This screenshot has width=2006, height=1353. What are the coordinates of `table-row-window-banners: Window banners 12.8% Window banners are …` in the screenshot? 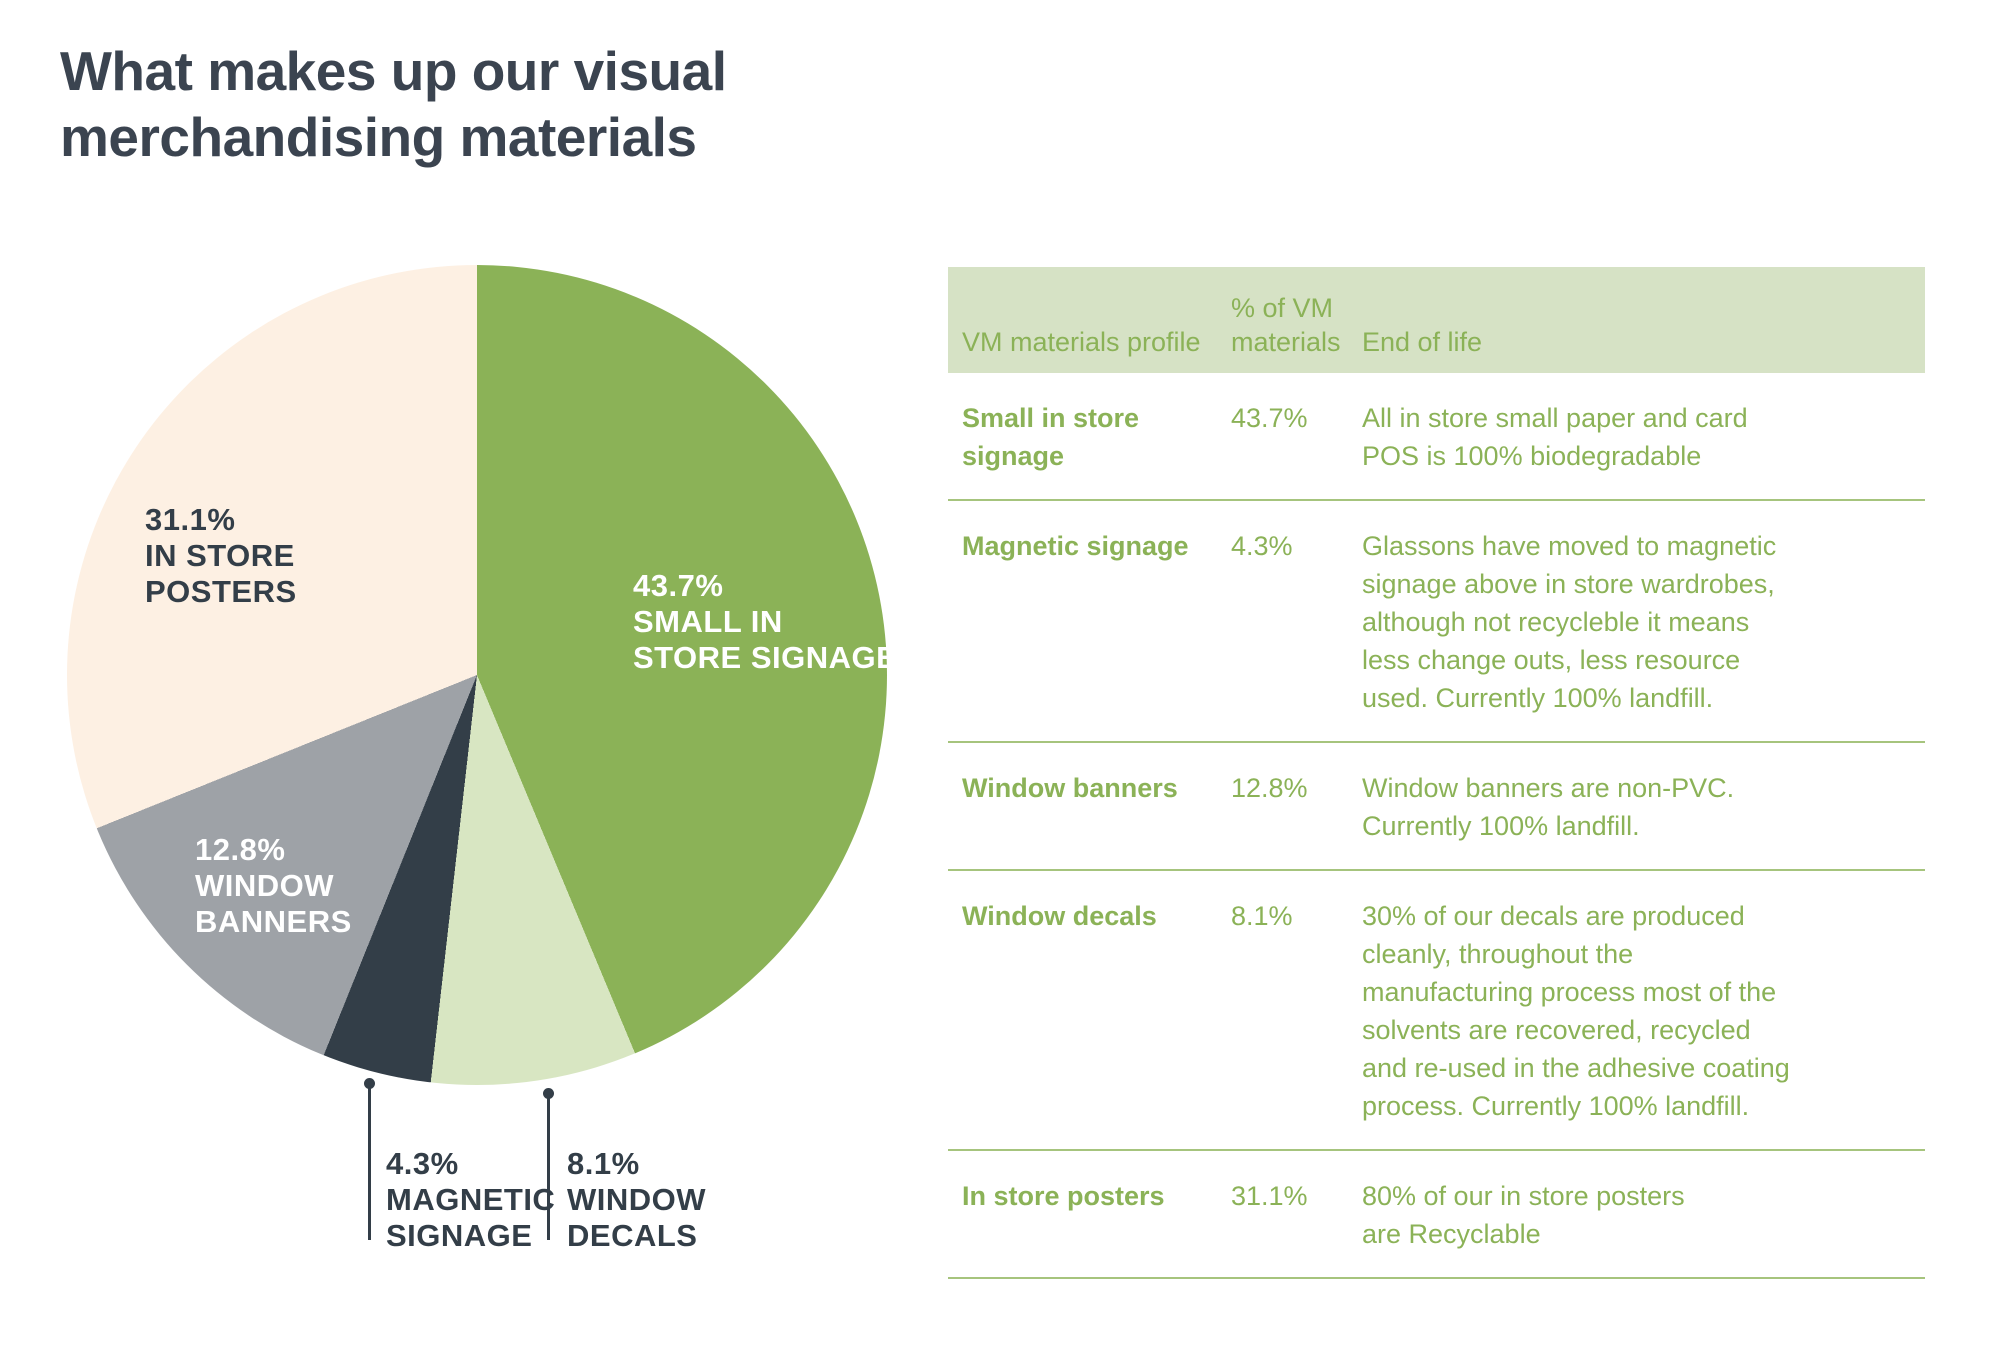 It's located at (1436, 807).